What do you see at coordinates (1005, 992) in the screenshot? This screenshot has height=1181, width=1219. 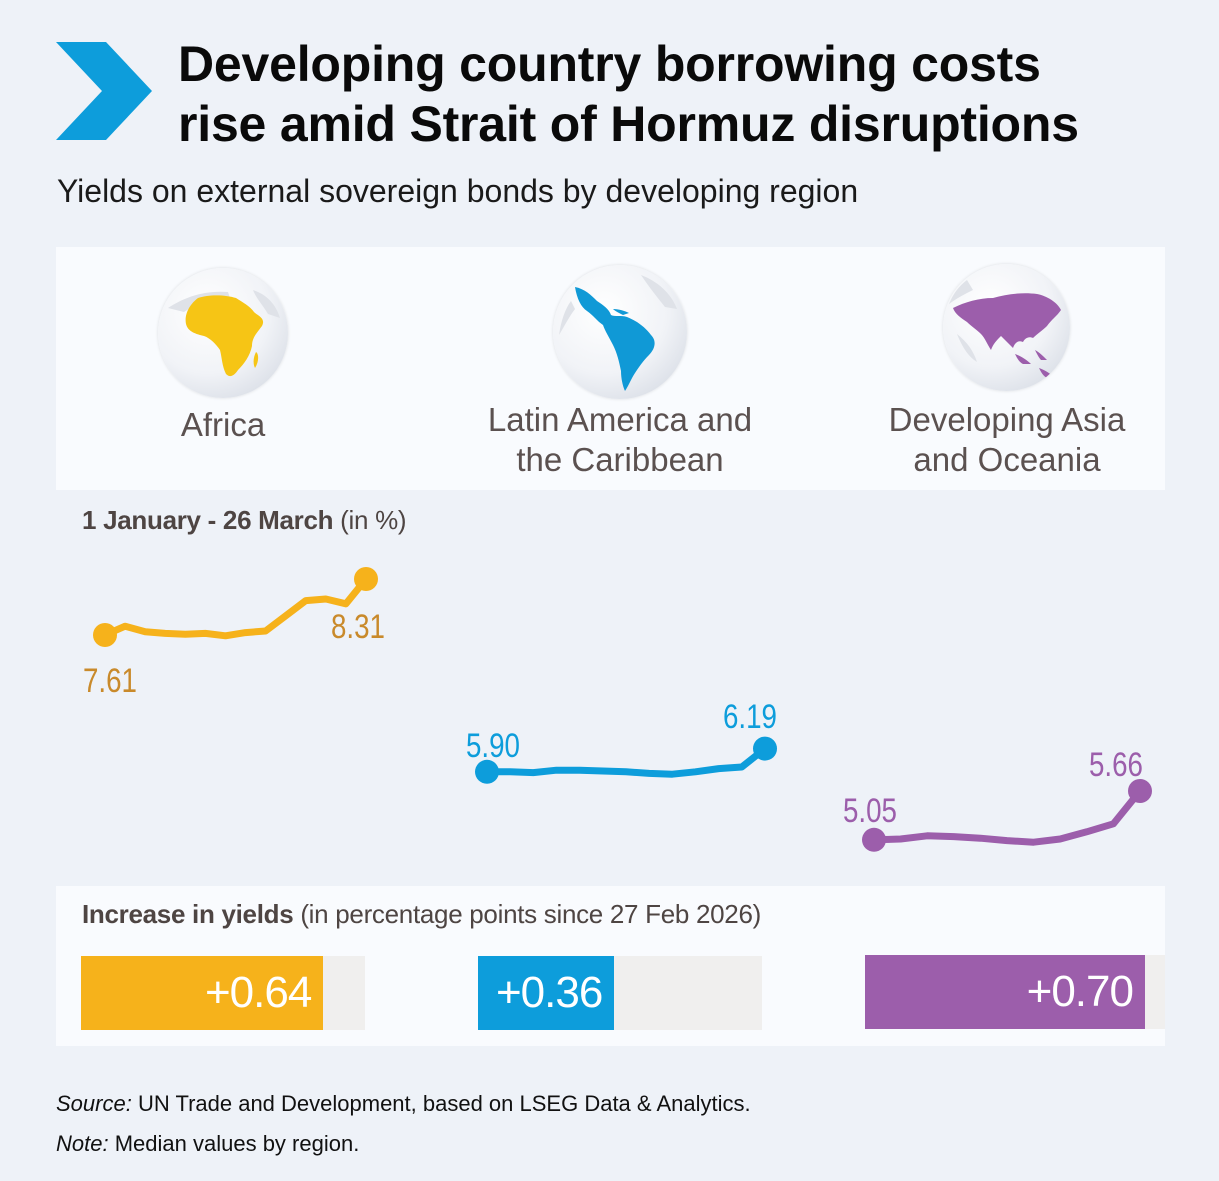 I see `bar-asia: +0.70` at bounding box center [1005, 992].